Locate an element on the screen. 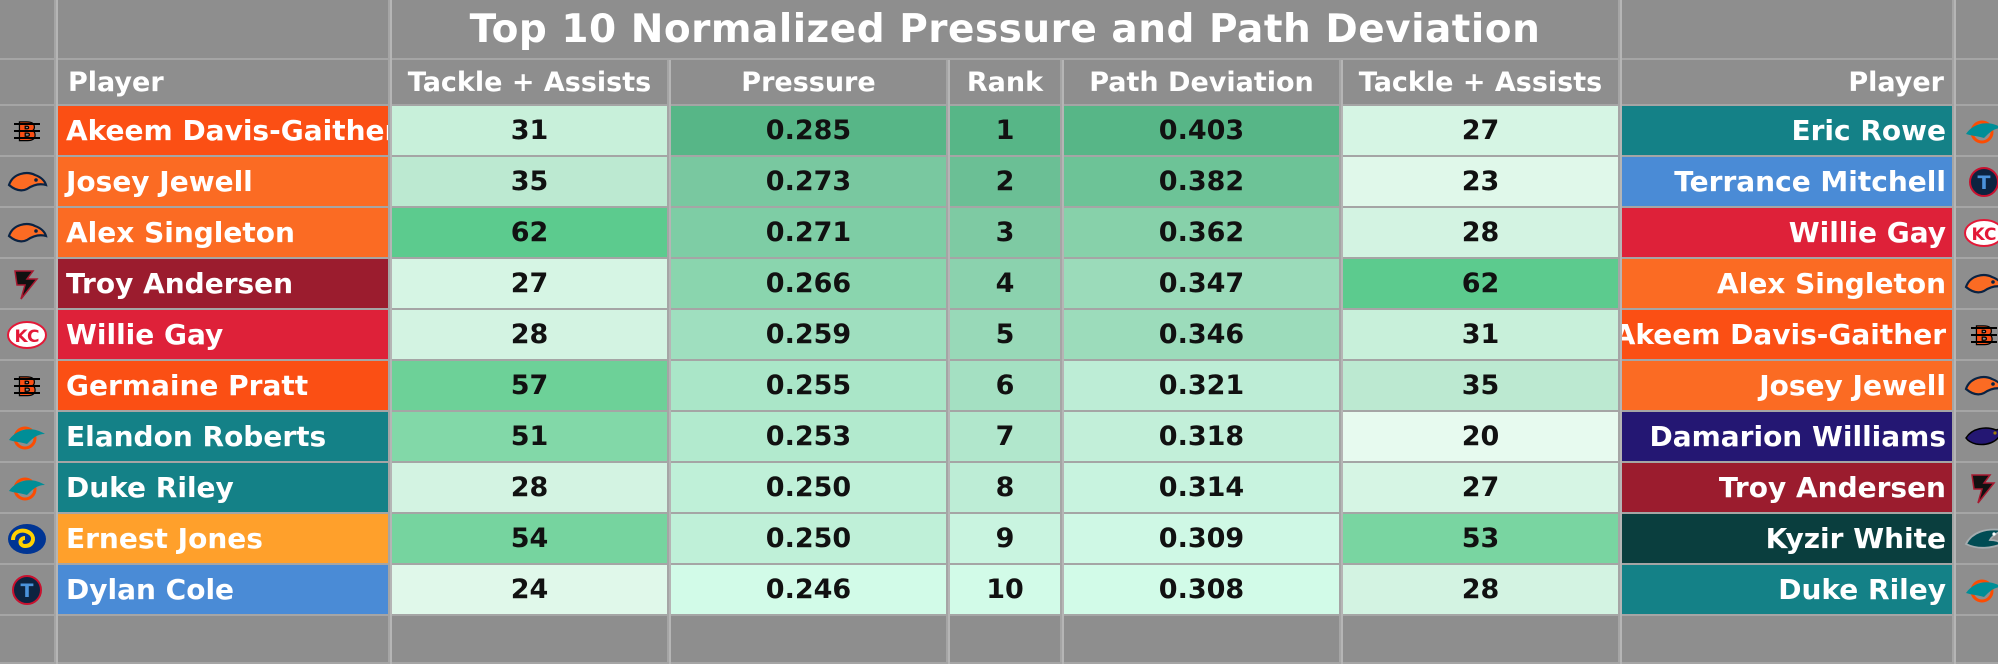 The image size is (1998, 664). rank-value: 4 is located at coordinates (1006, 284).